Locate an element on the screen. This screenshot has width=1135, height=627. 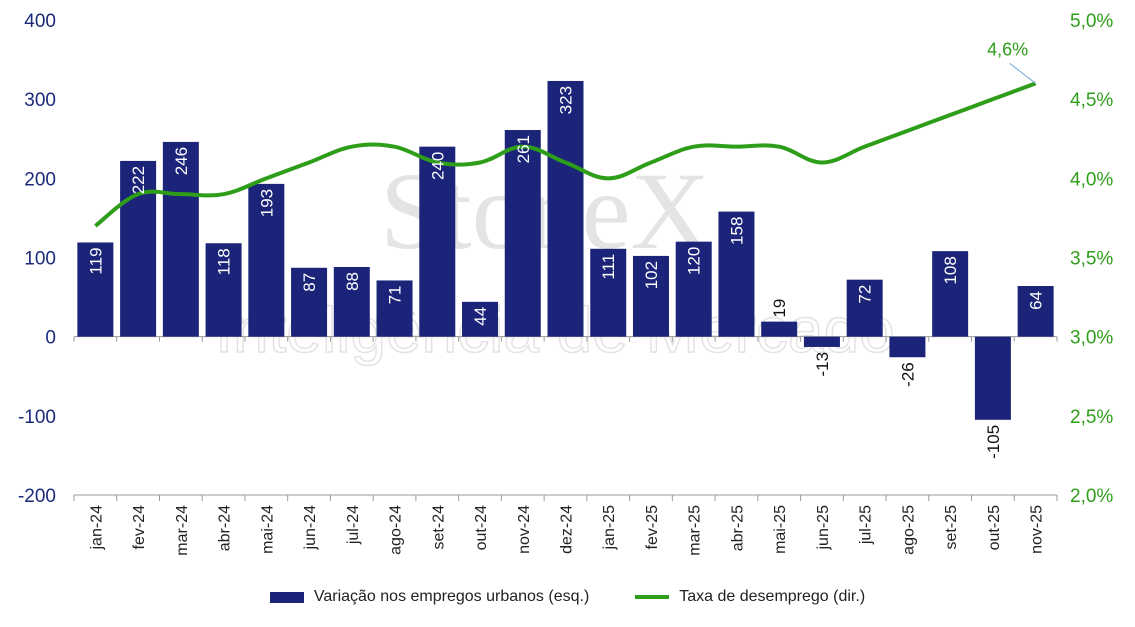
x-tick-label: set-25 is located at coordinates (951, 527).